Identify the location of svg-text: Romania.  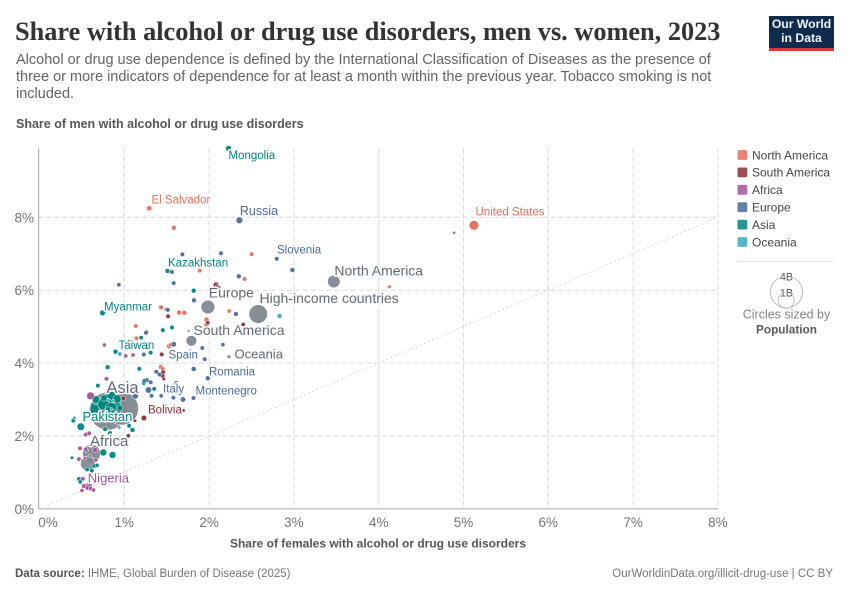
(232, 373).